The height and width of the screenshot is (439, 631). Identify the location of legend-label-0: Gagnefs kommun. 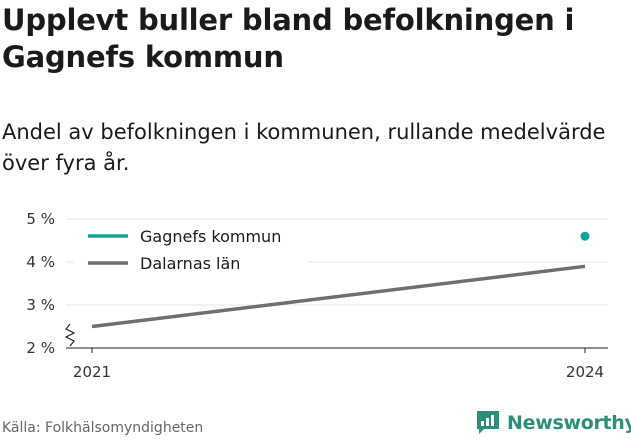
(210, 236).